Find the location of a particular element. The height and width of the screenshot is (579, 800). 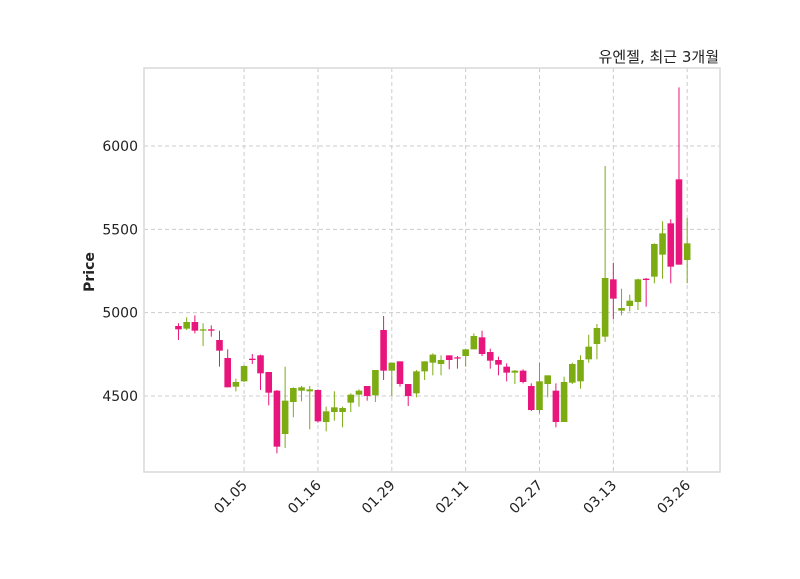

y-tick-label: 5500 is located at coordinates (120, 230).